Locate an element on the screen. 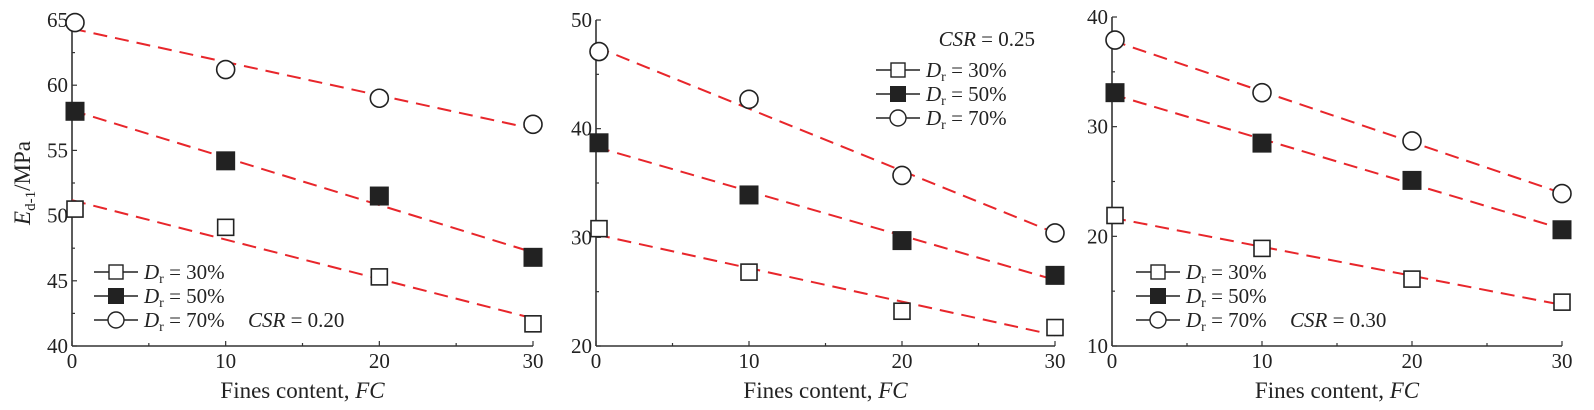 The width and height of the screenshot is (1594, 410). y-tick-label: 10 is located at coordinates (1097, 346).